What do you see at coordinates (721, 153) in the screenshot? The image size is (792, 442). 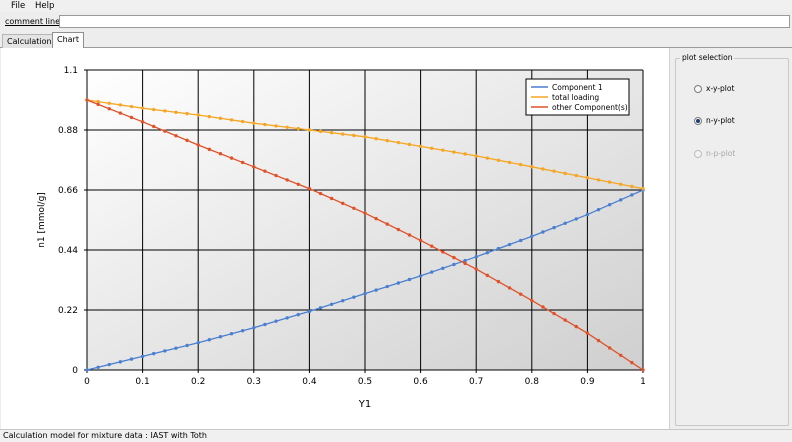 I see `radio-label: n-p-plot` at bounding box center [721, 153].